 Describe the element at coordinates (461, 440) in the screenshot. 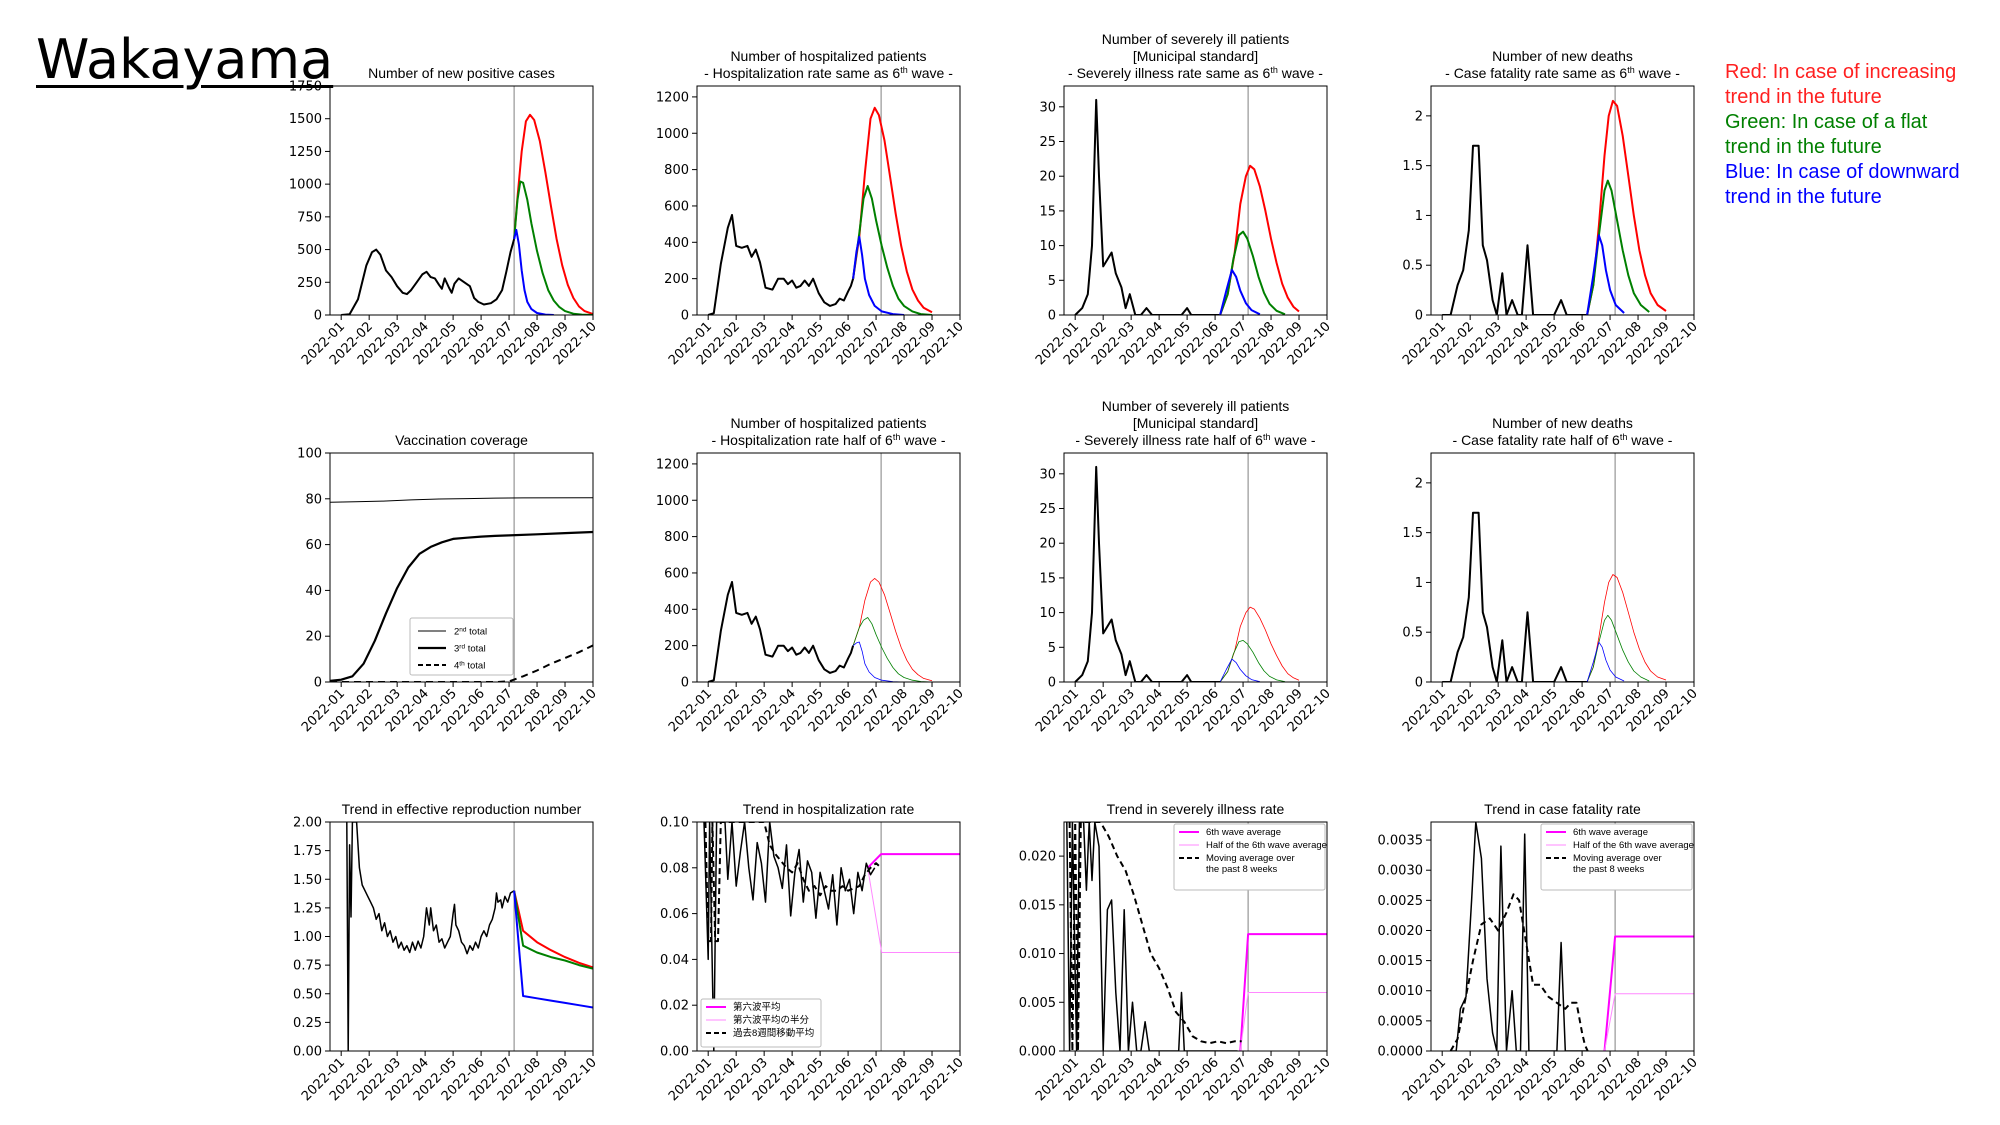

I see `chart-title: Vaccination coverage` at that location.